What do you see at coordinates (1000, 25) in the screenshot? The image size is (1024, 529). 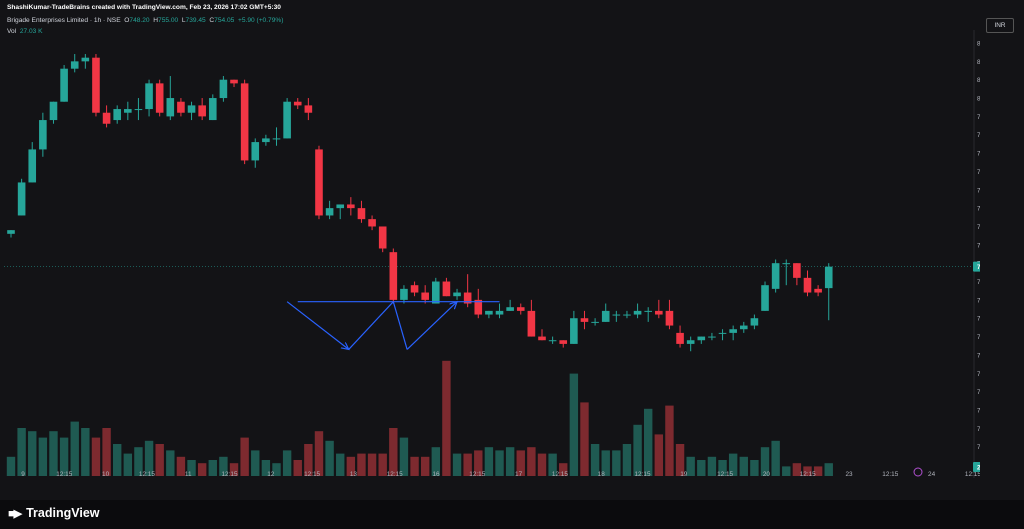 I see `currency-button: INR` at bounding box center [1000, 25].